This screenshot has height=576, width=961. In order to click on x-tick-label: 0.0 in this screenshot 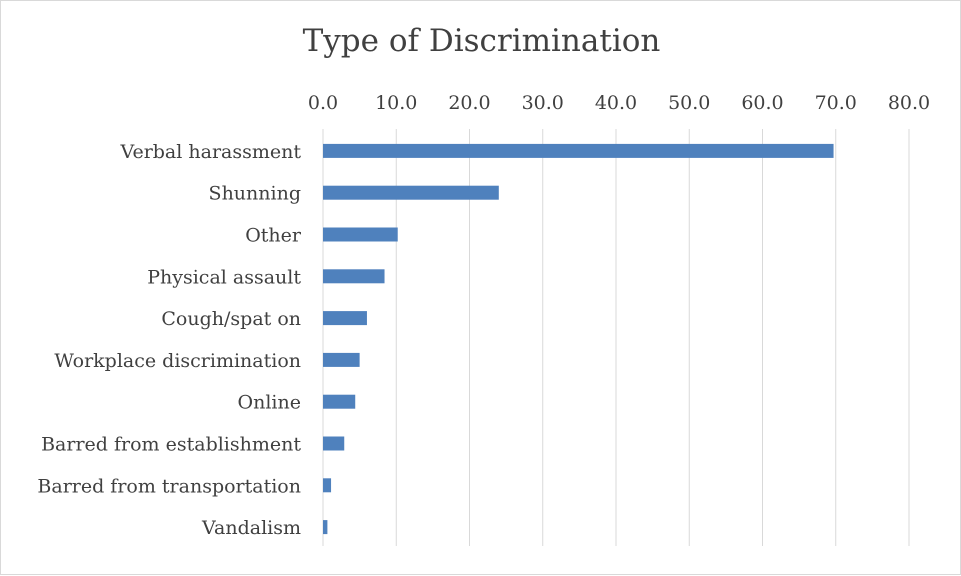, I will do `click(323, 103)`.